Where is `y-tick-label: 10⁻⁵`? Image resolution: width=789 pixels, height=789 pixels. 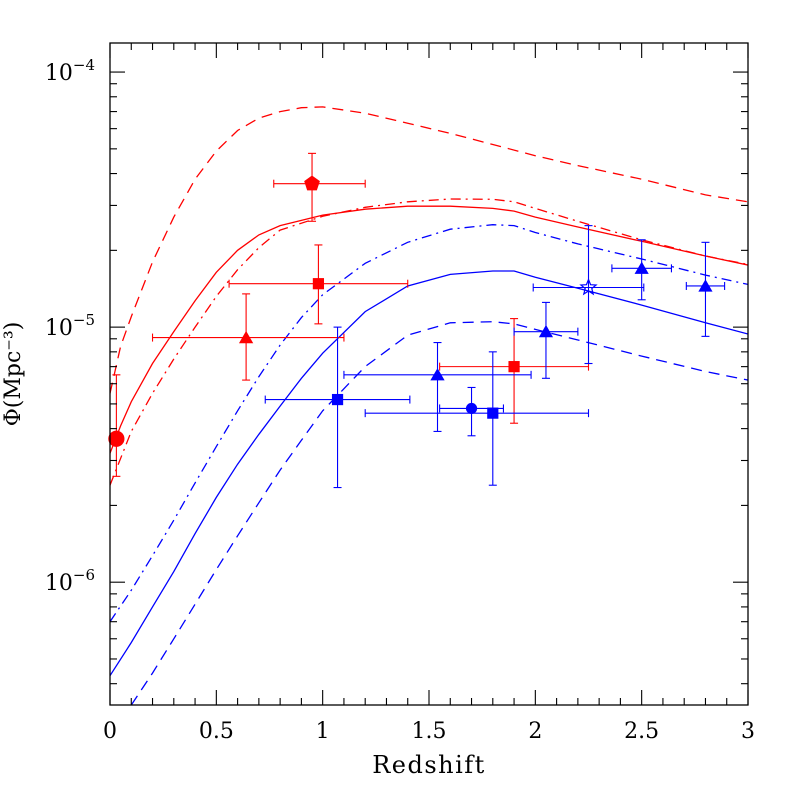 y-tick-label: 10⁻⁵ is located at coordinates (70, 326).